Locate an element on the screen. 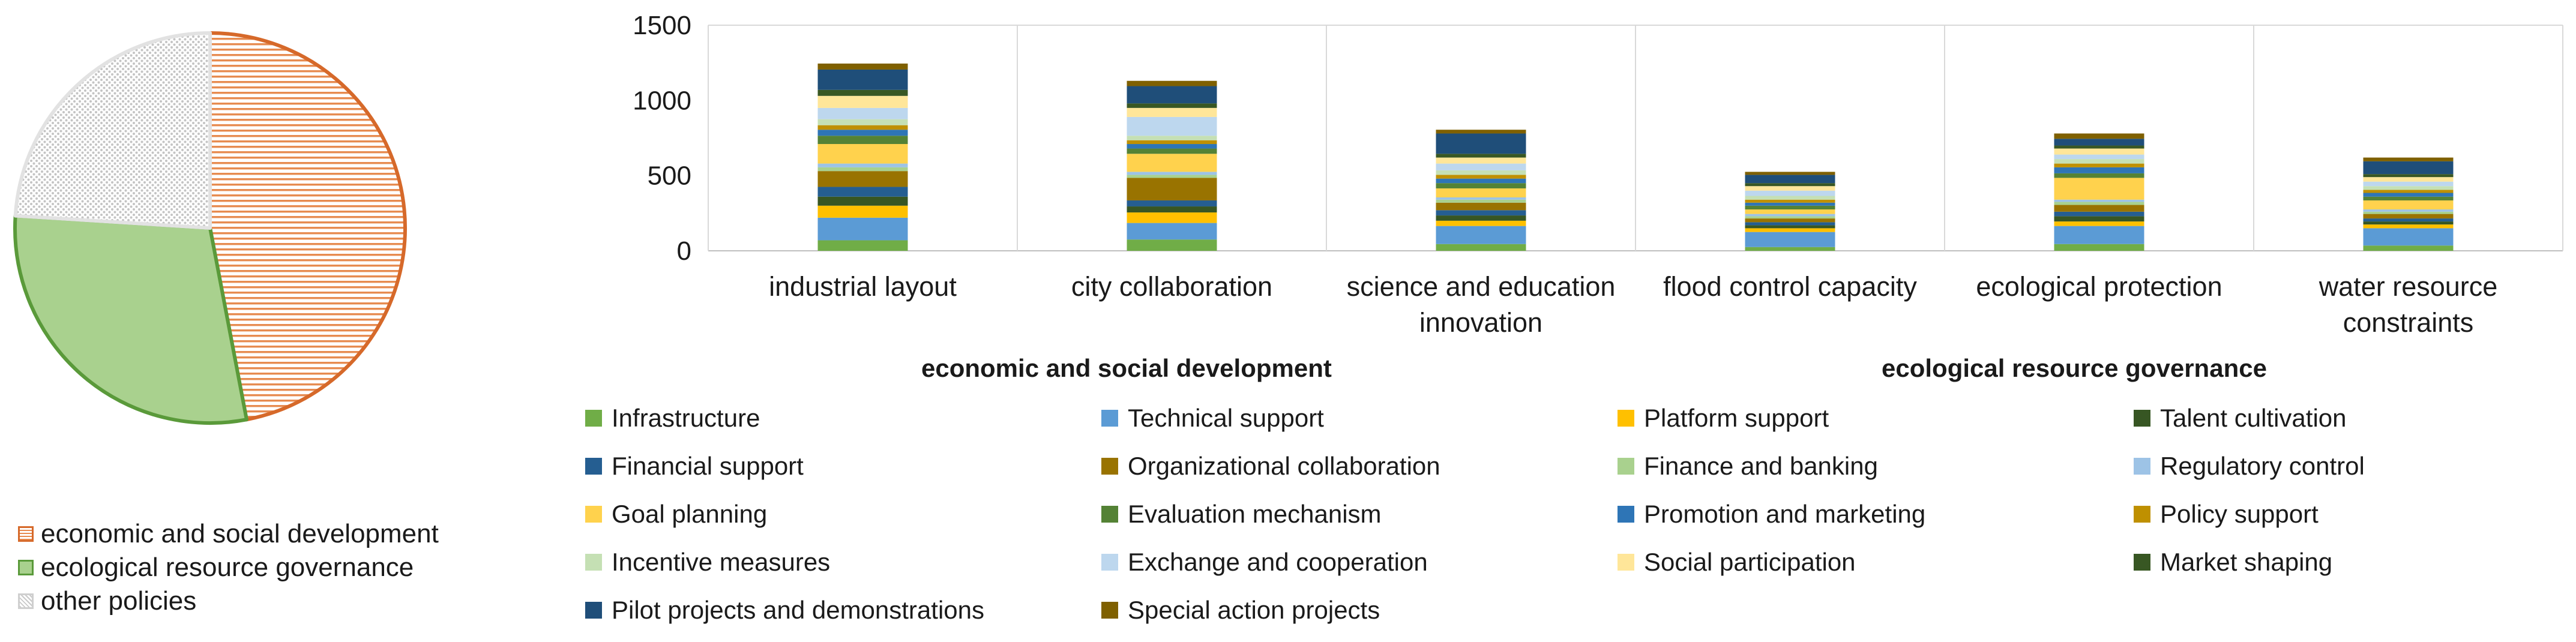 The height and width of the screenshot is (642, 2576). legend-label: Market shaping is located at coordinates (2246, 562).